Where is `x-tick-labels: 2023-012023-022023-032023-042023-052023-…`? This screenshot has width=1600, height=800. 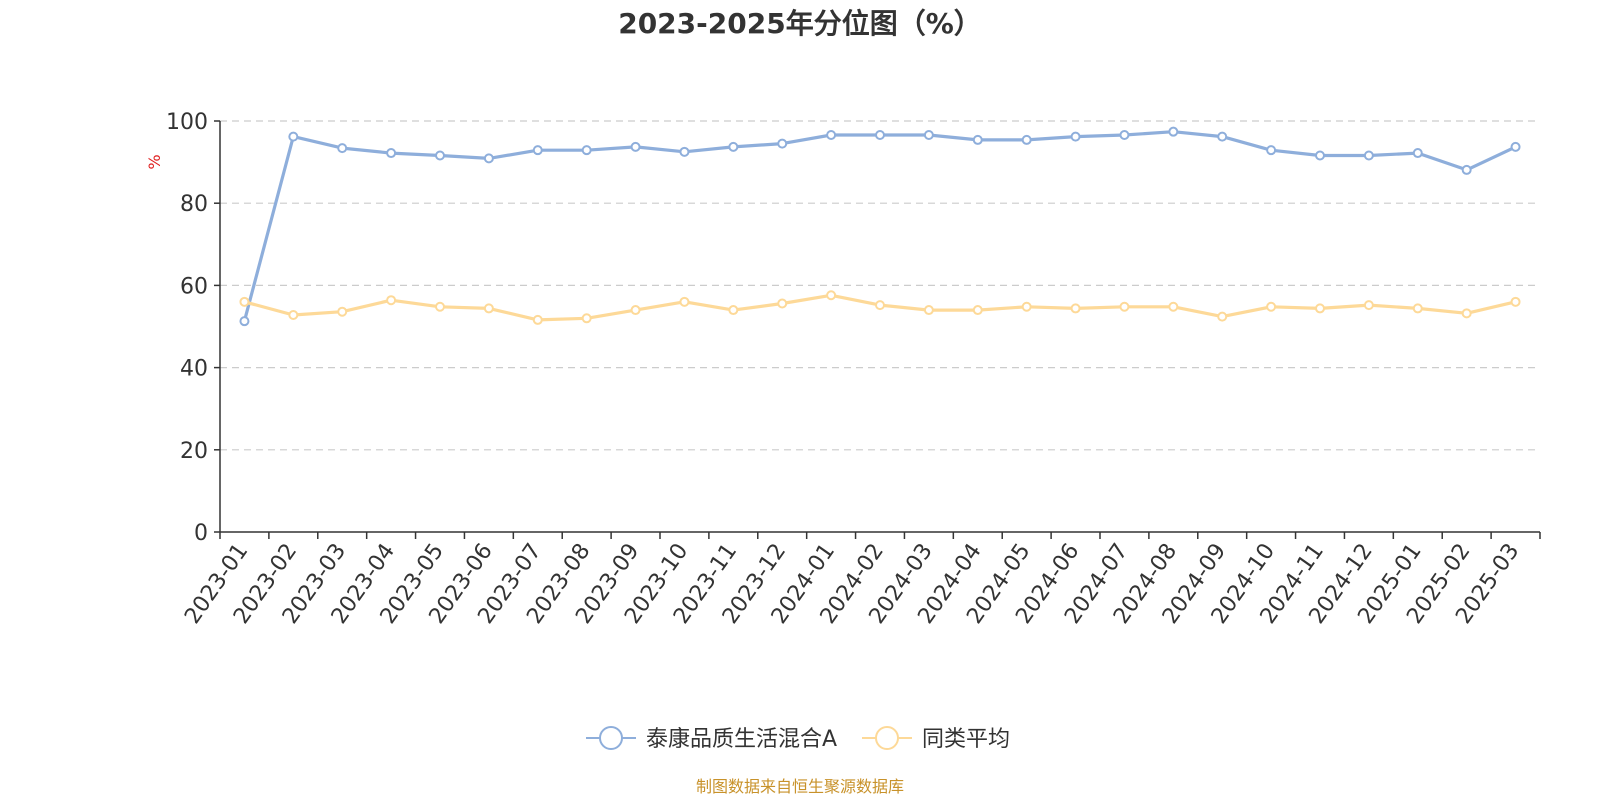
x-tick-labels: 2023-012023-022023-032023-042023-052023-… is located at coordinates (852, 584).